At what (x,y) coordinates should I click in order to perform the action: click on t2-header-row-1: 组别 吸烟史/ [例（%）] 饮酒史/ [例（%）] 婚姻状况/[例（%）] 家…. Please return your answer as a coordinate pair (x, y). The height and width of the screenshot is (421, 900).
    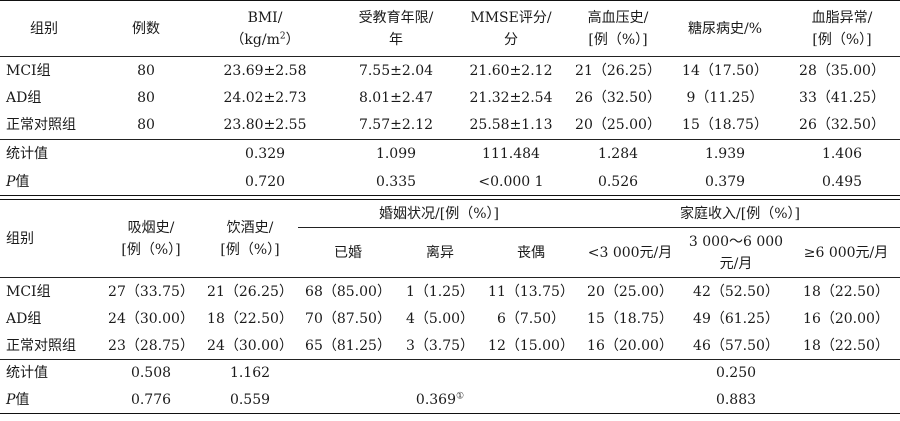
    Looking at the image, I should click on (450, 228).